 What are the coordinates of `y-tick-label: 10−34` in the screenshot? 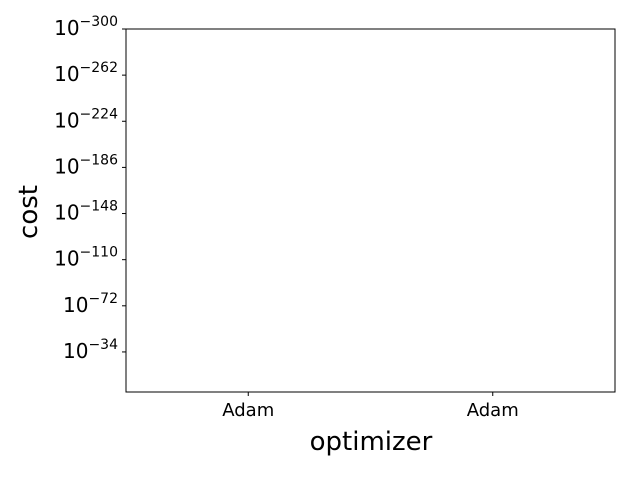 It's located at (90, 350).